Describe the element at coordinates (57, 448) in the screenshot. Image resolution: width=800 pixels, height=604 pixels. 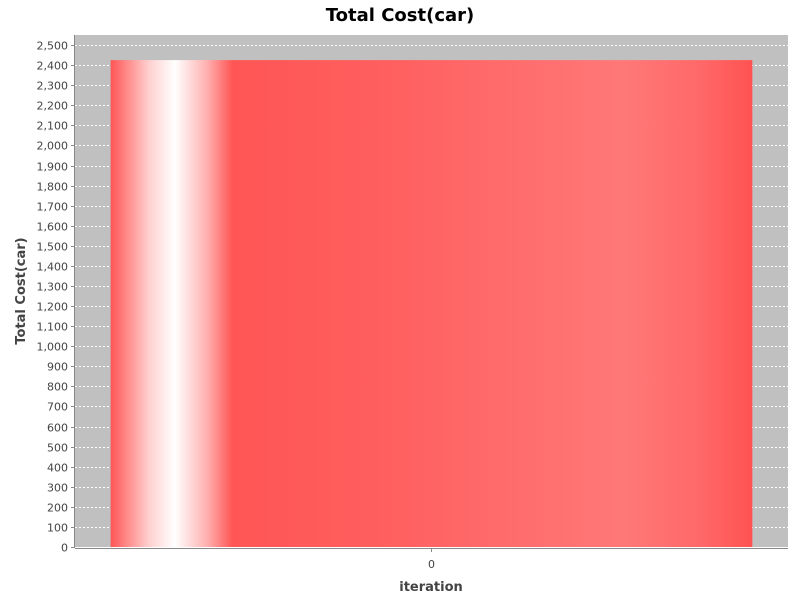
I see `y-tick-label: 500` at that location.